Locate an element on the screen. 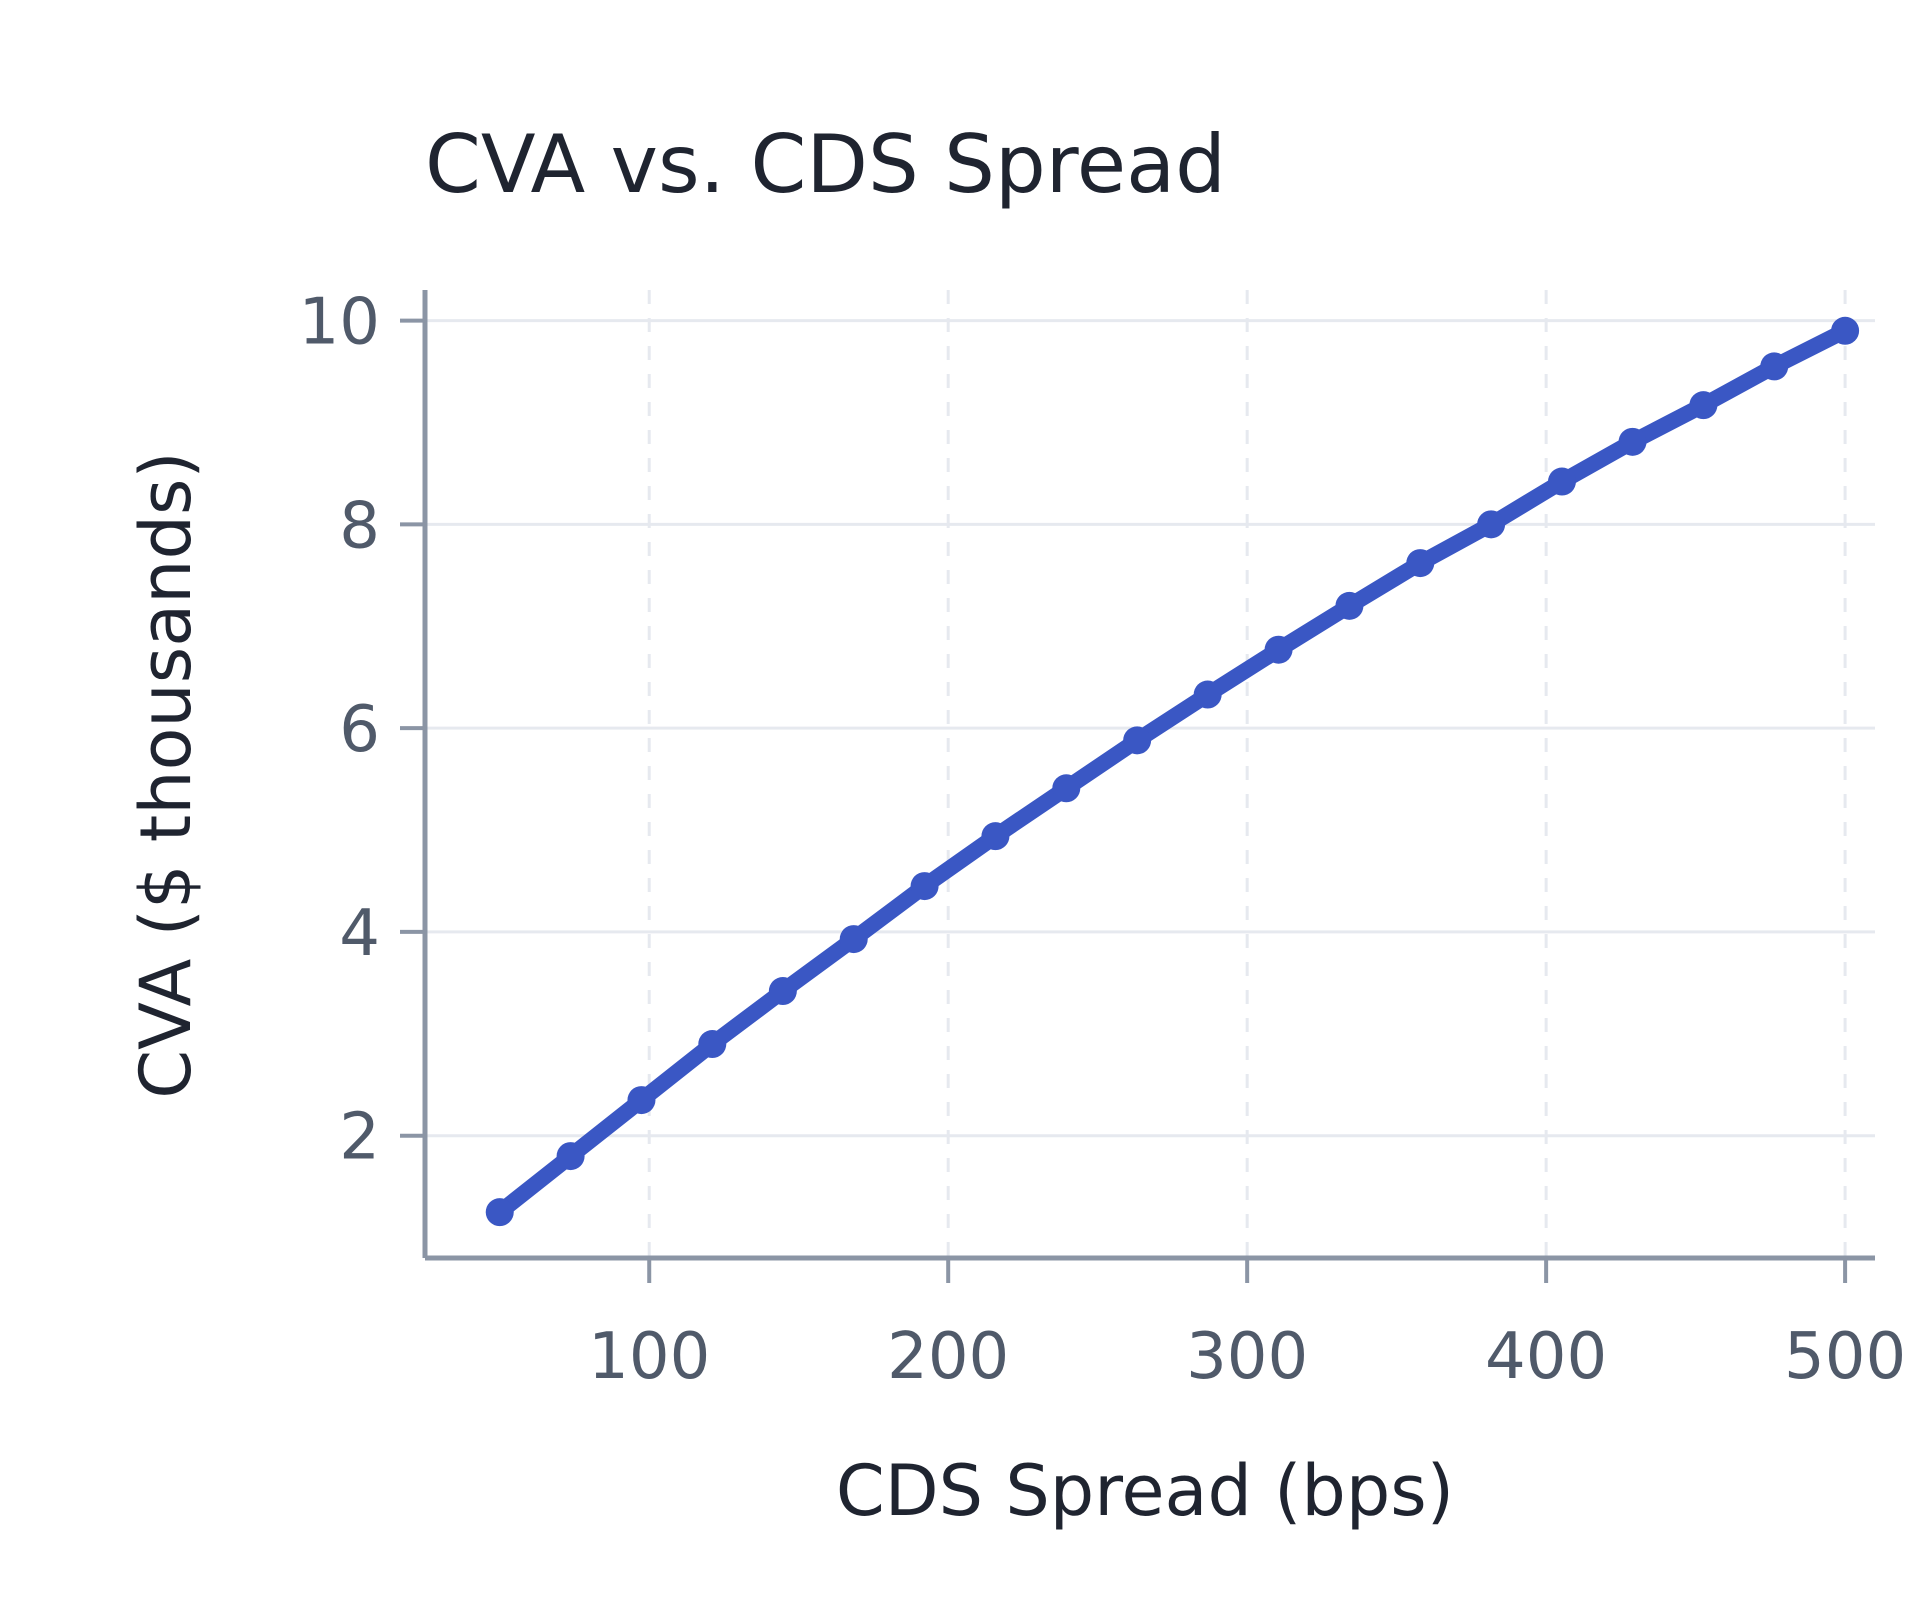  x-tick-label: 300 is located at coordinates (1247, 1357).